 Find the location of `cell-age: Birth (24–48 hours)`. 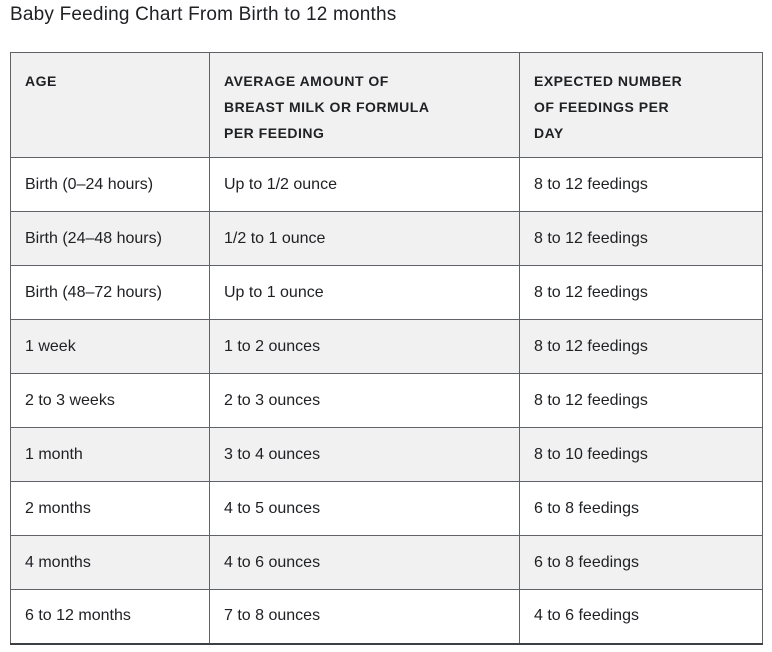

cell-age: Birth (24–48 hours) is located at coordinates (110, 238).